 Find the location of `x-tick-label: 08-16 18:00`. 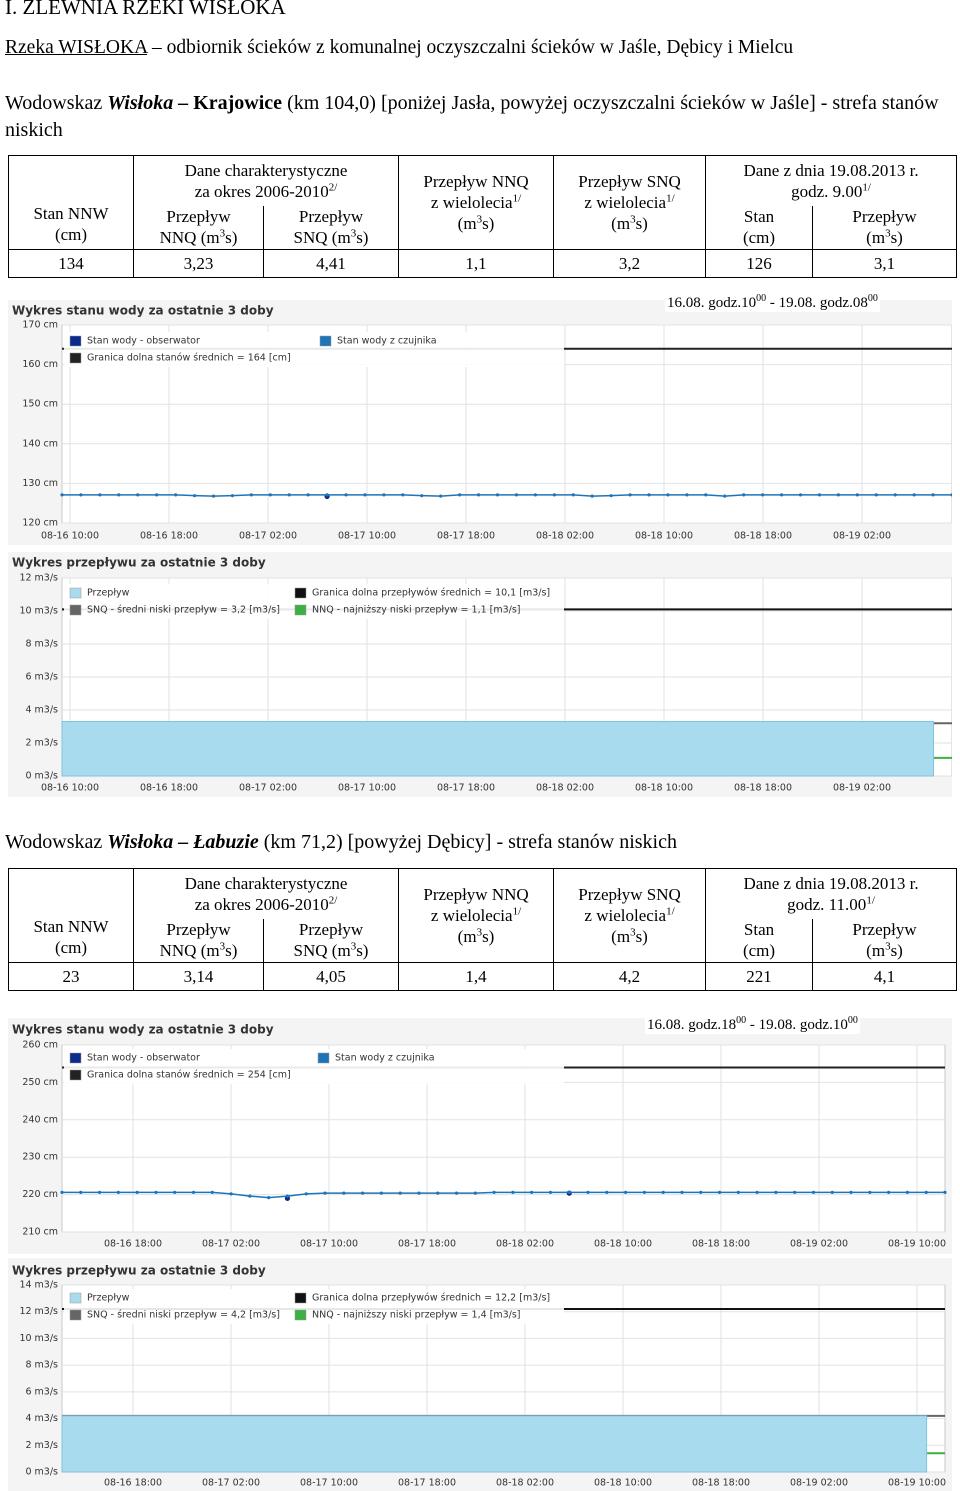

x-tick-label: 08-16 18:00 is located at coordinates (169, 788).